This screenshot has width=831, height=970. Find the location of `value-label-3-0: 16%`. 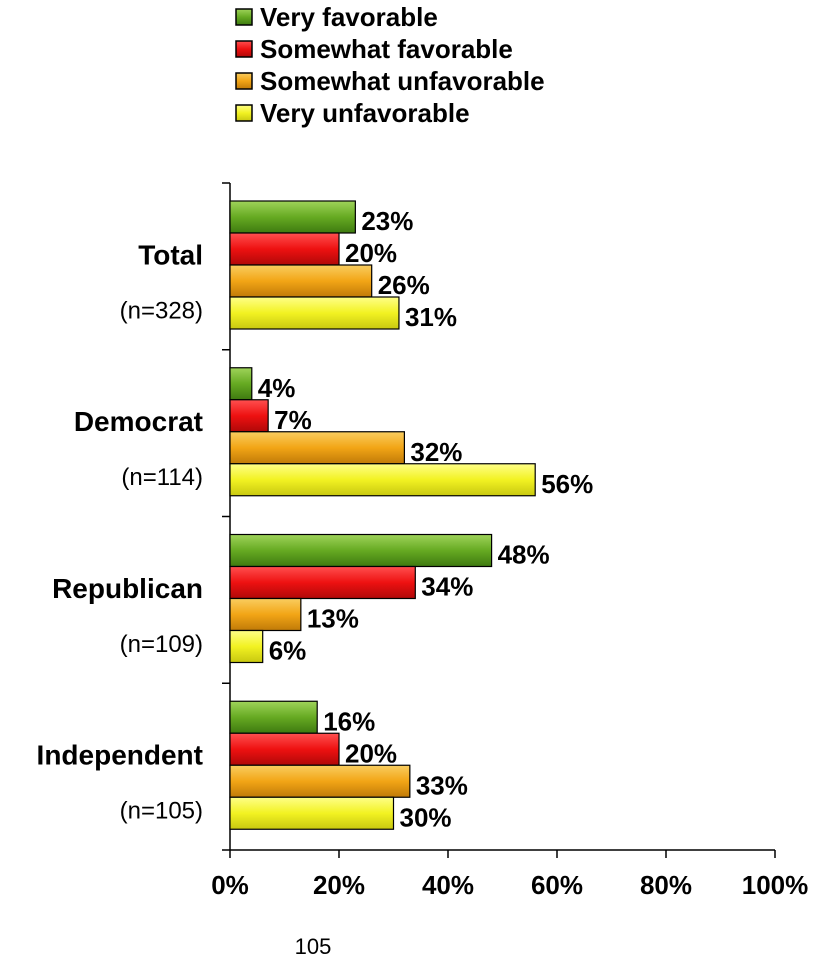

value-label-3-0: 16% is located at coordinates (349, 721).